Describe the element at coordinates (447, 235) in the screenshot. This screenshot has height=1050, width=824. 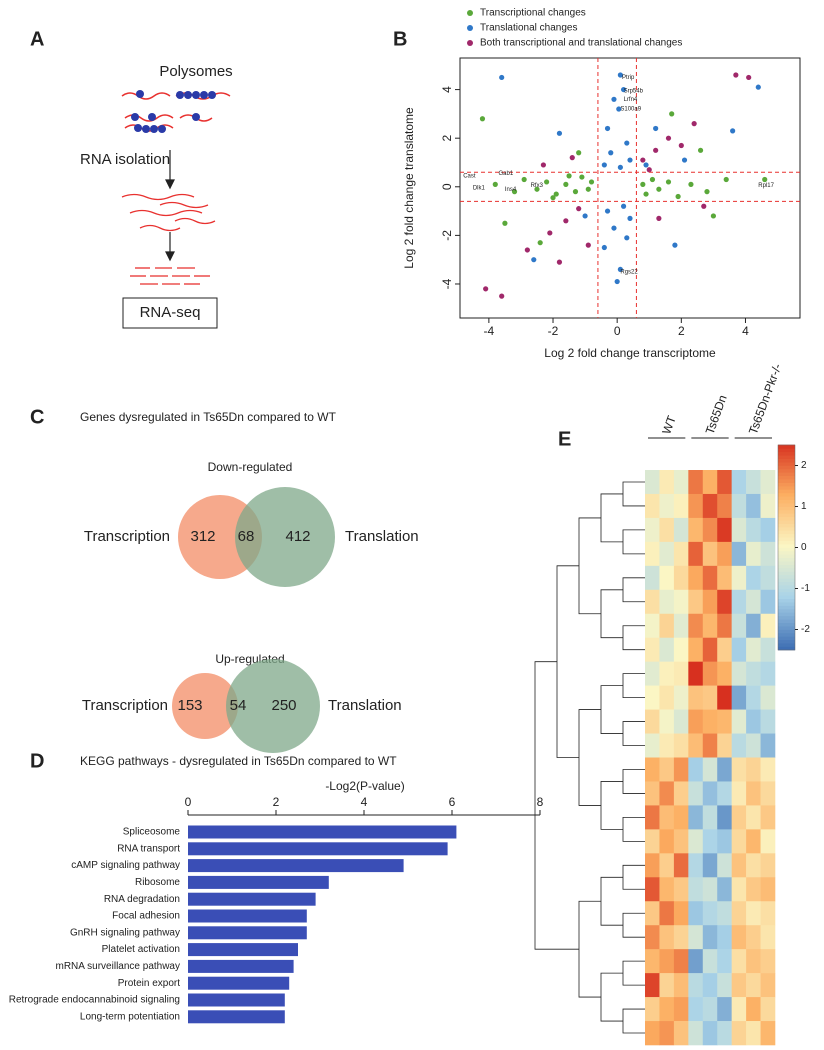
I see `y-tick-label: -2` at that location.